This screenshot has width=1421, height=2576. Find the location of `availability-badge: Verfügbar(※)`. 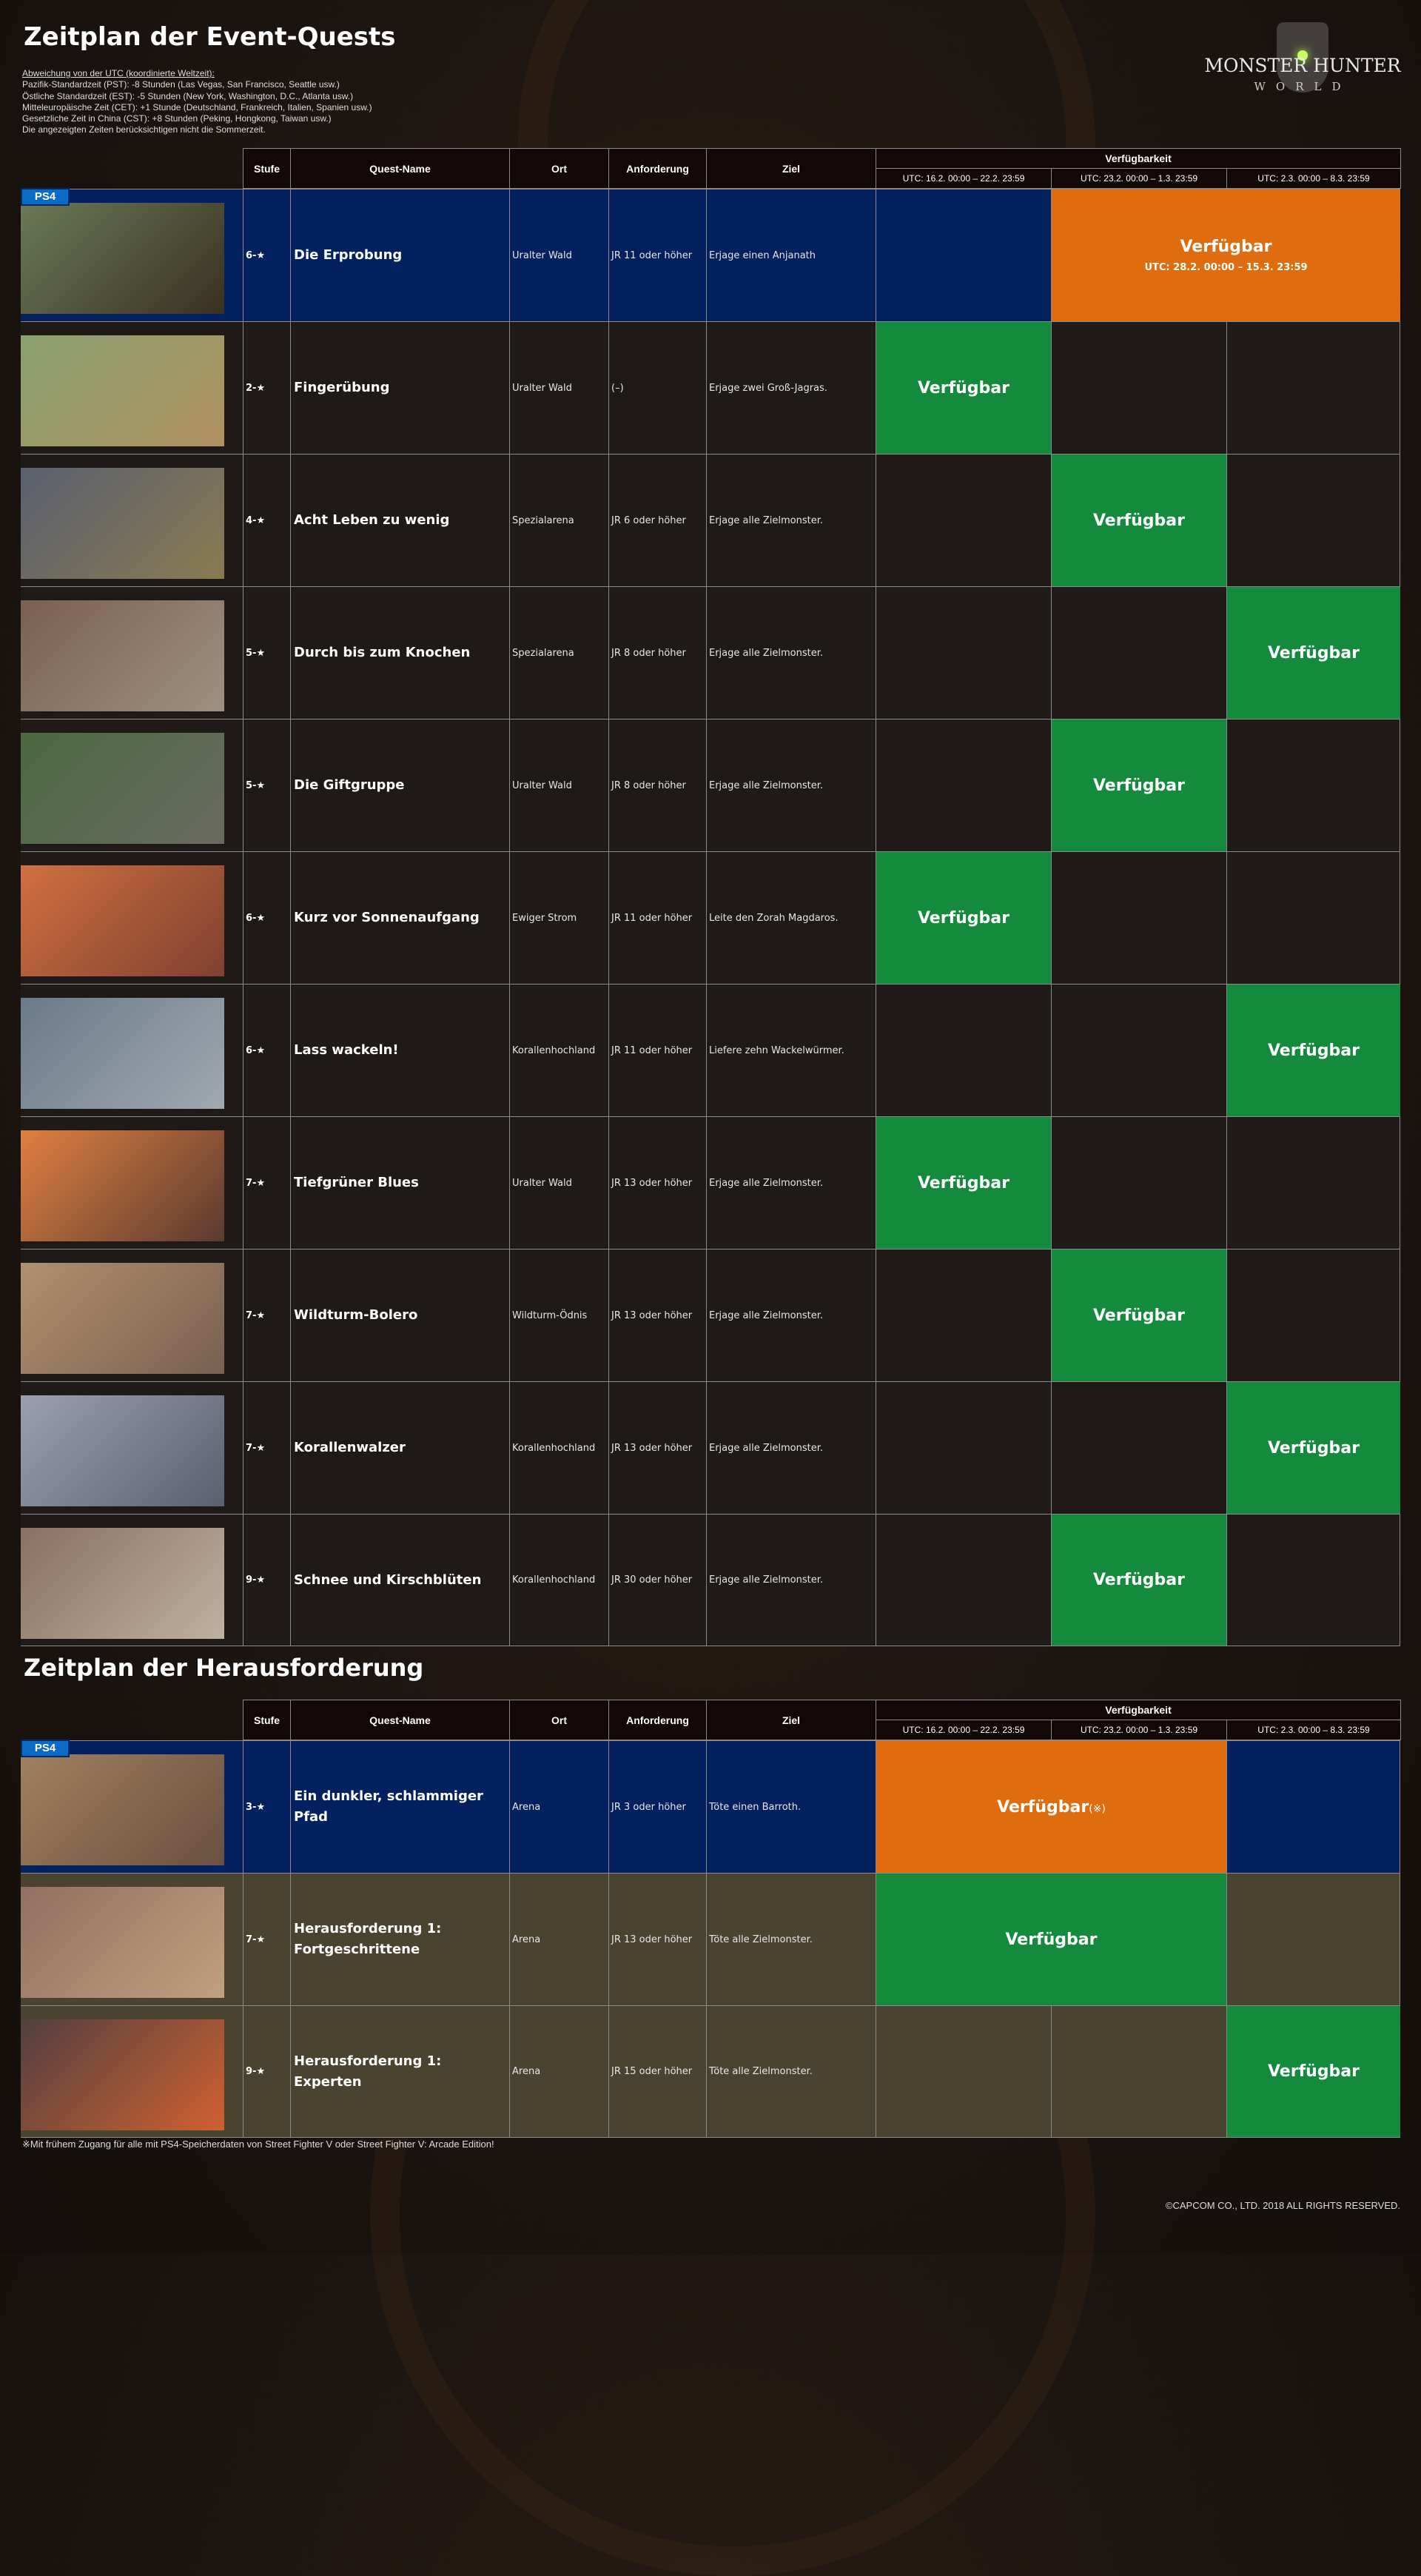

availability-badge: Verfügbar(※) is located at coordinates (1051, 1807).